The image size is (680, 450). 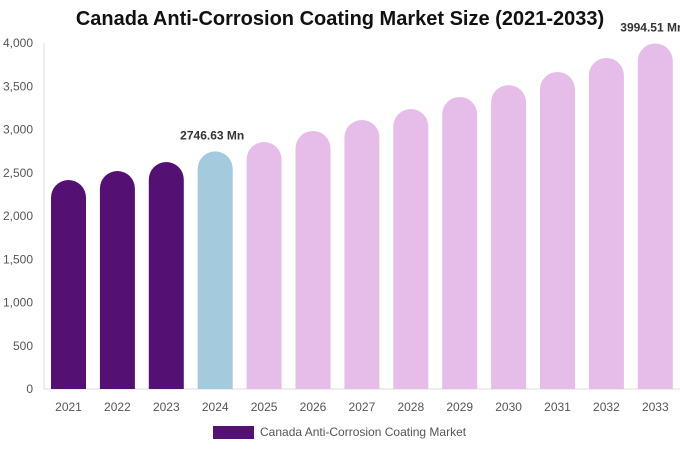 What do you see at coordinates (18, 43) in the screenshot?
I see `y-tick-label: 4,000` at bounding box center [18, 43].